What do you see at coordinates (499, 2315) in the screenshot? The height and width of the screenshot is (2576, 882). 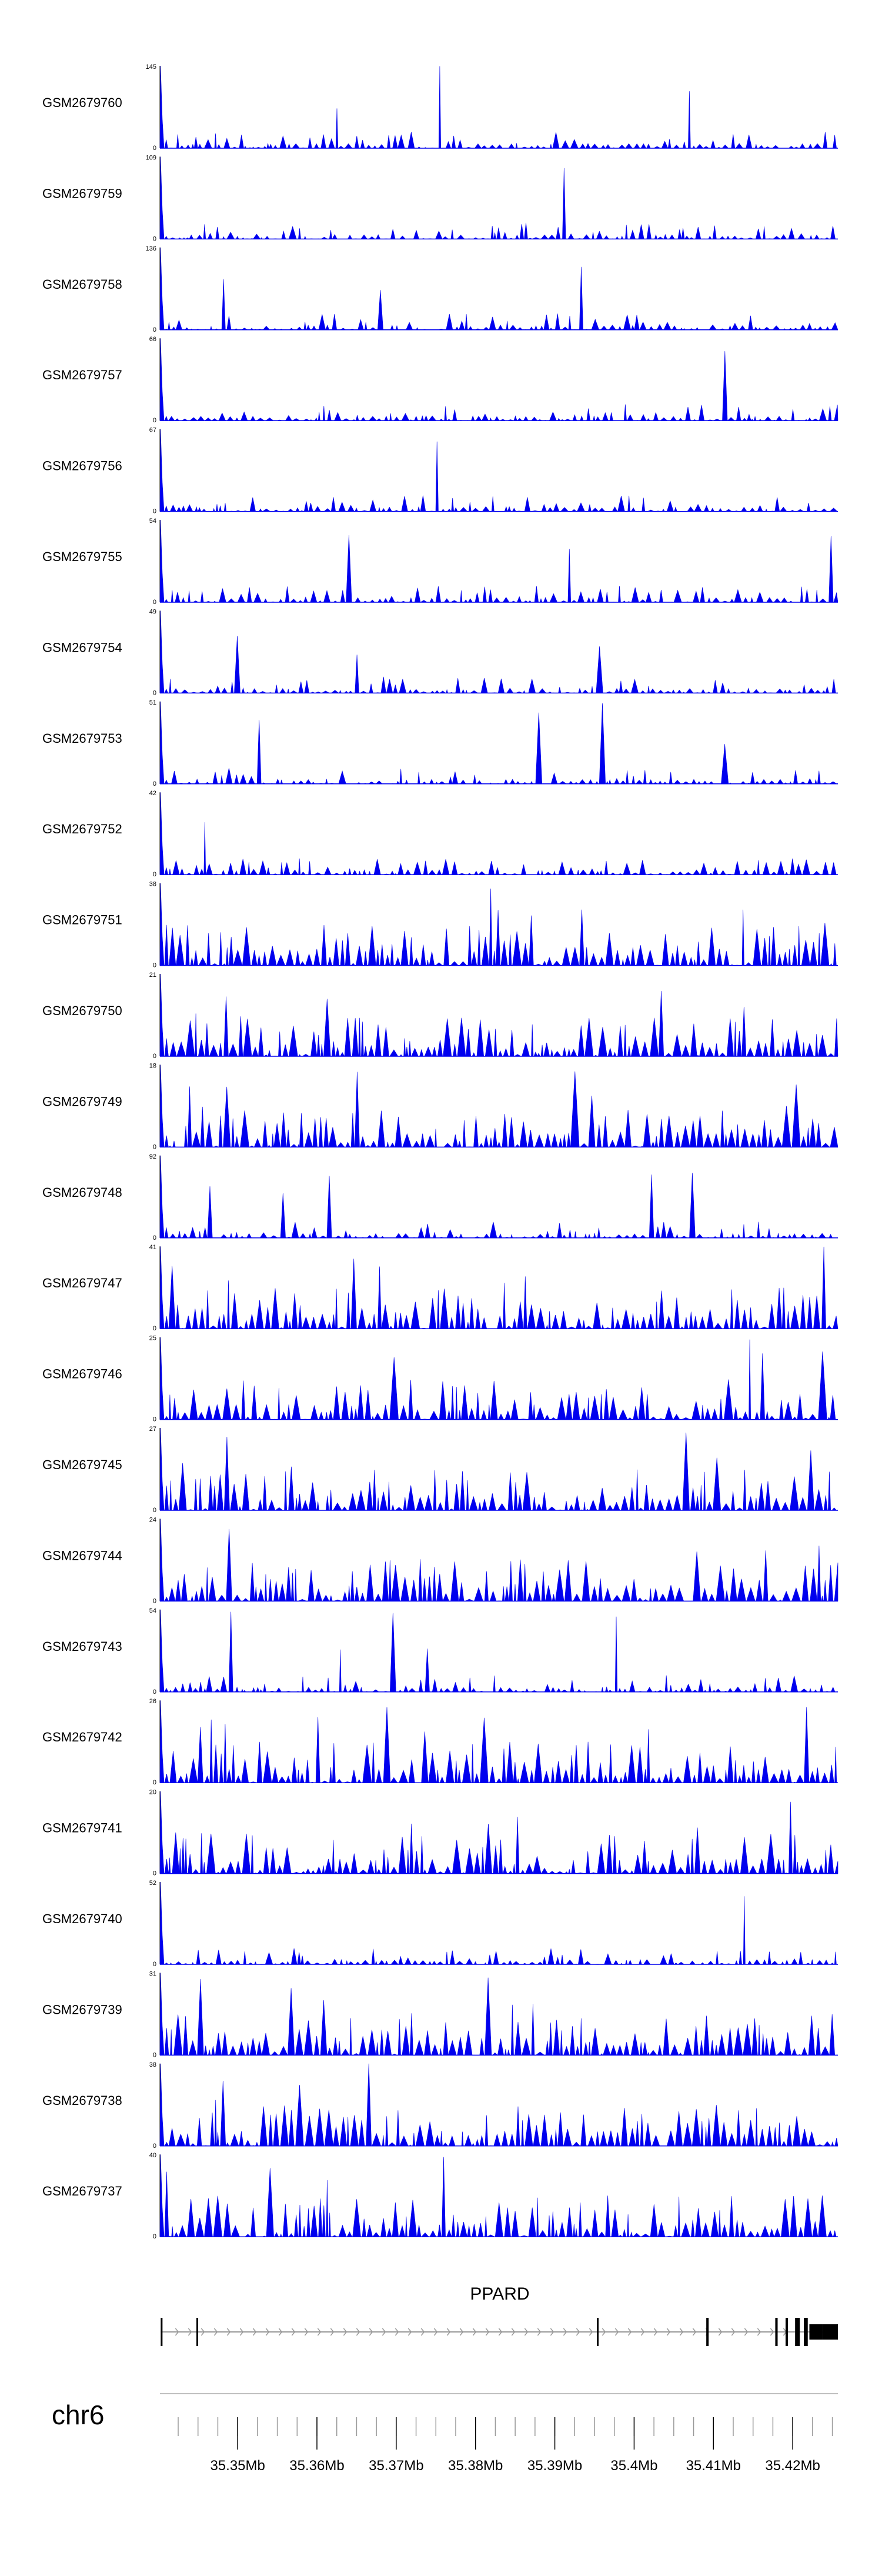 I see `gene-track: PPARD` at bounding box center [499, 2315].